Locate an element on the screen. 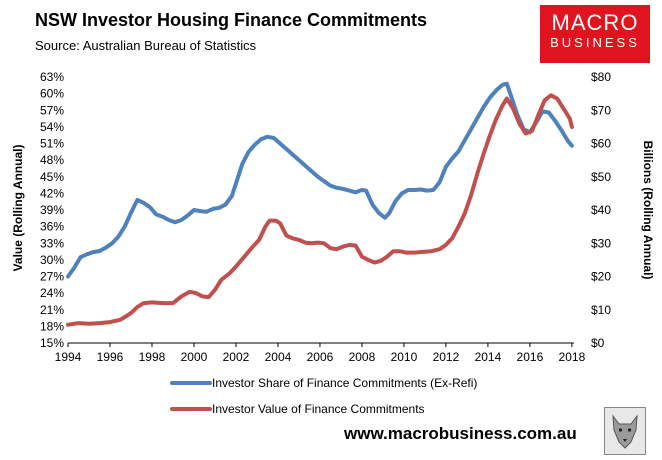 The width and height of the screenshot is (662, 460). right-tick-label: $20 is located at coordinates (601, 277).